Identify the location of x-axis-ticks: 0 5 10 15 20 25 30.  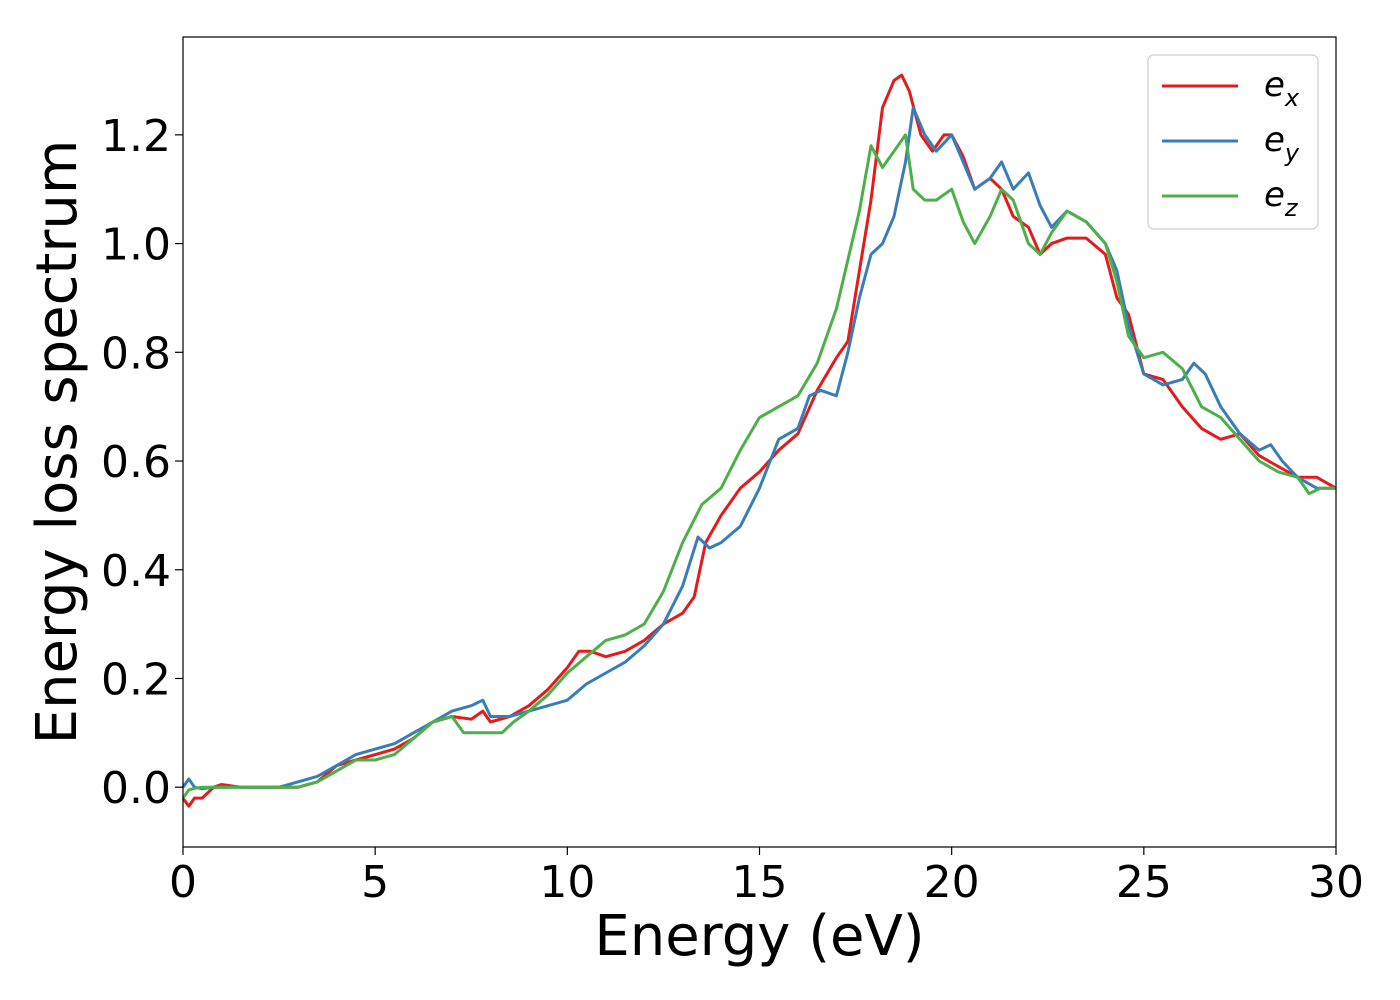
(766, 877).